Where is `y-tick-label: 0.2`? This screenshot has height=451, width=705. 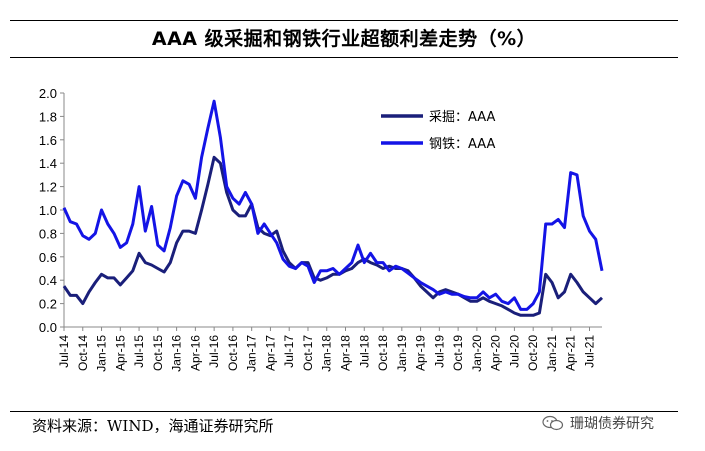 y-tick-label: 0.2 is located at coordinates (48, 304).